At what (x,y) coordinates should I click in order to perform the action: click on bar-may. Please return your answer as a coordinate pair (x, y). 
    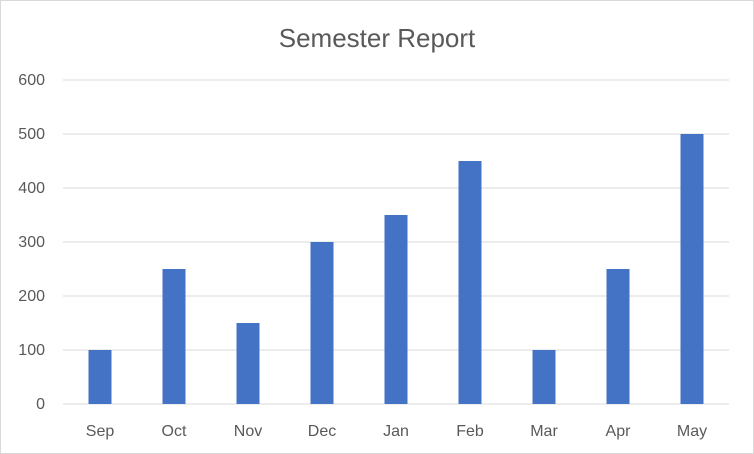
    Looking at the image, I should click on (692, 269).